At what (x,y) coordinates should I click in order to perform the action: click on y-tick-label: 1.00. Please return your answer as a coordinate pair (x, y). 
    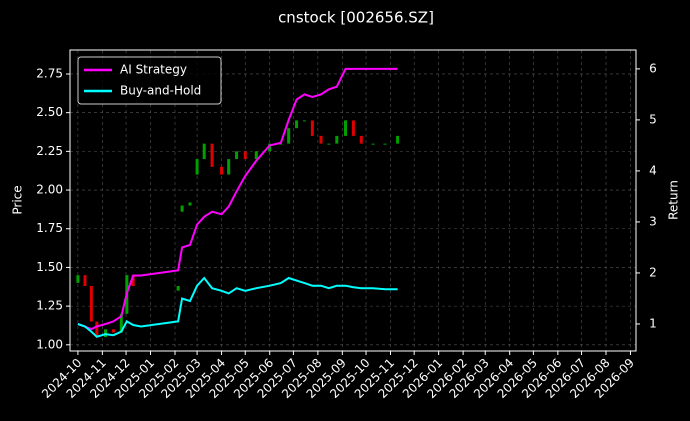
    Looking at the image, I should click on (49, 344).